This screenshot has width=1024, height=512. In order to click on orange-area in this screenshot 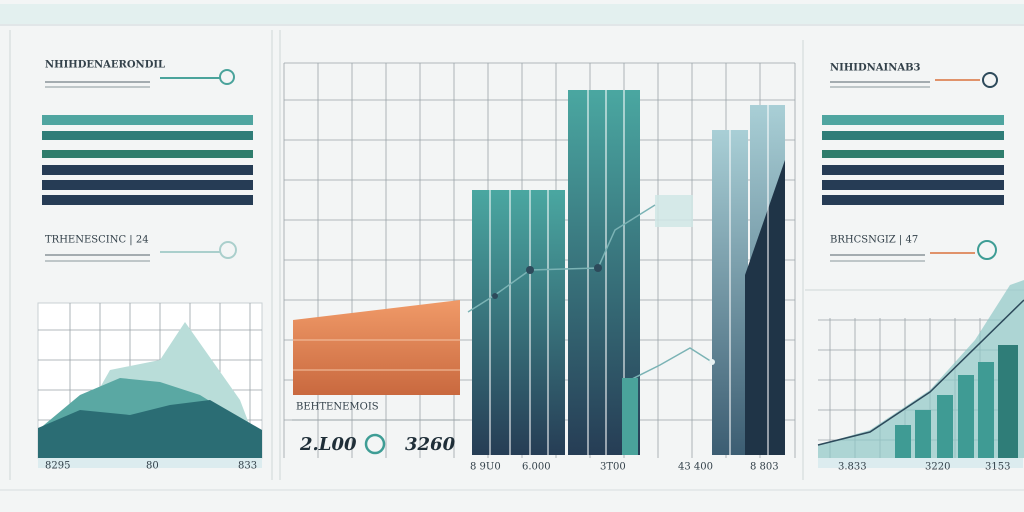, I will do `click(376, 347)`.